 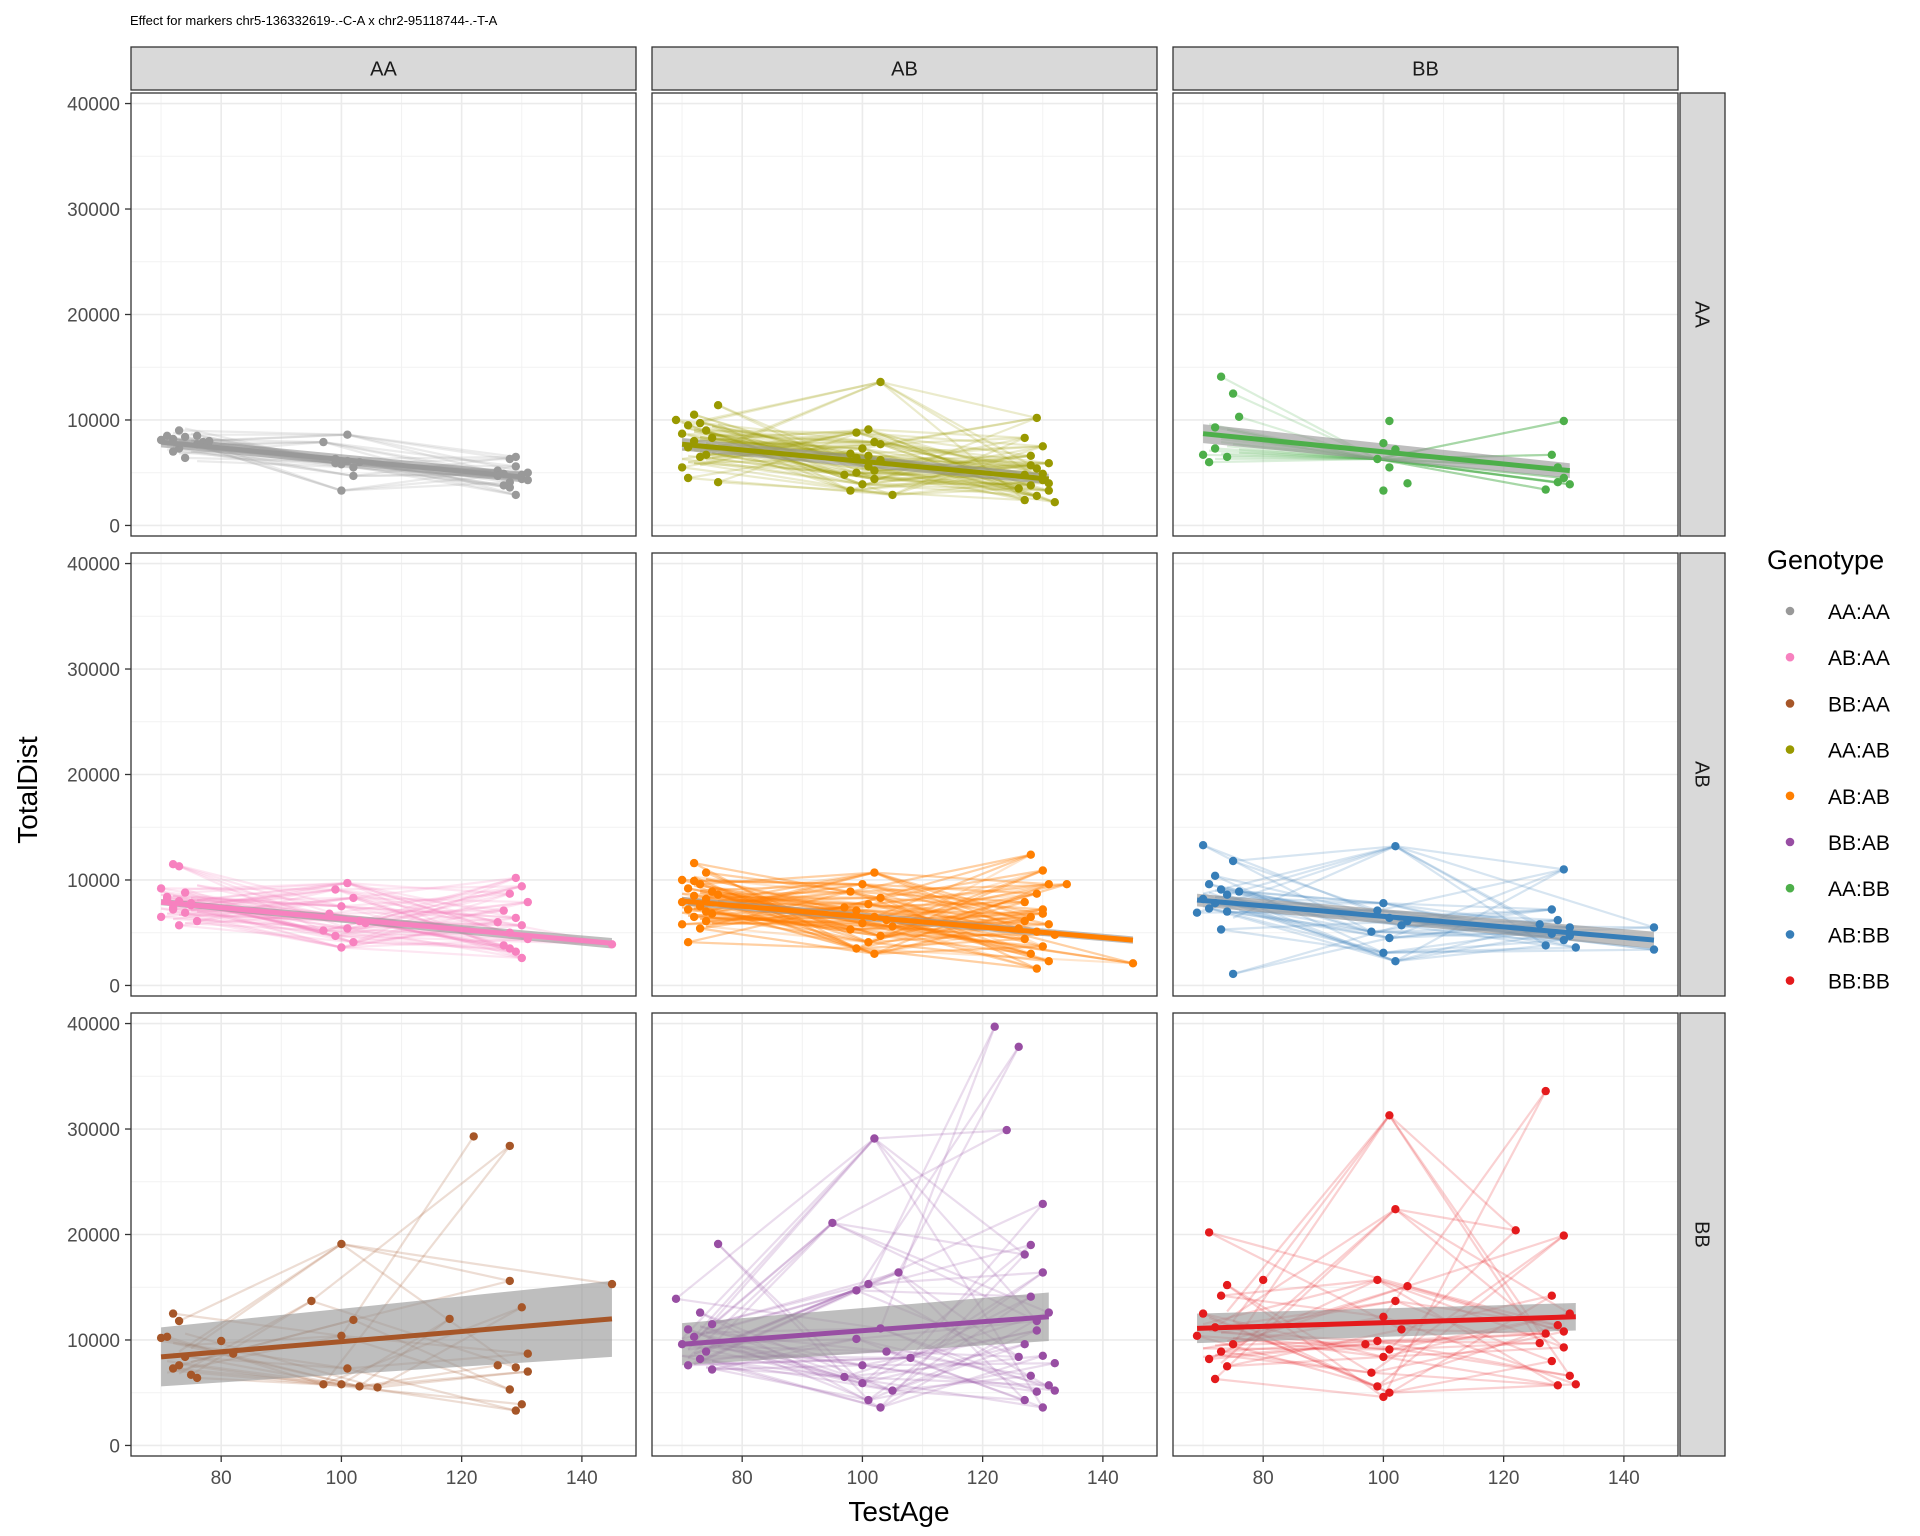 I want to click on column-strip, so click(x=383, y=68).